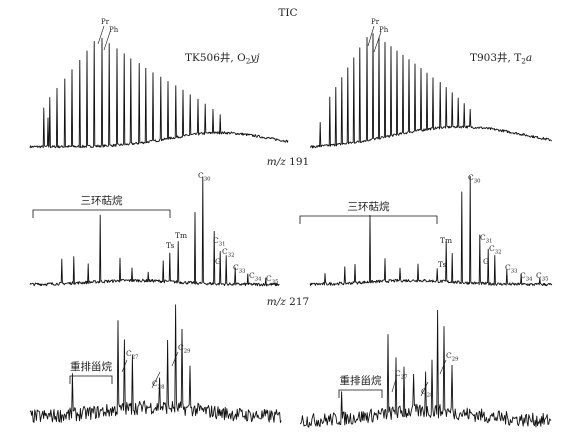 The height and width of the screenshot is (442, 577). Describe the element at coordinates (288, 162) in the screenshot. I see `panel-title-mz191: m/z 191` at that location.